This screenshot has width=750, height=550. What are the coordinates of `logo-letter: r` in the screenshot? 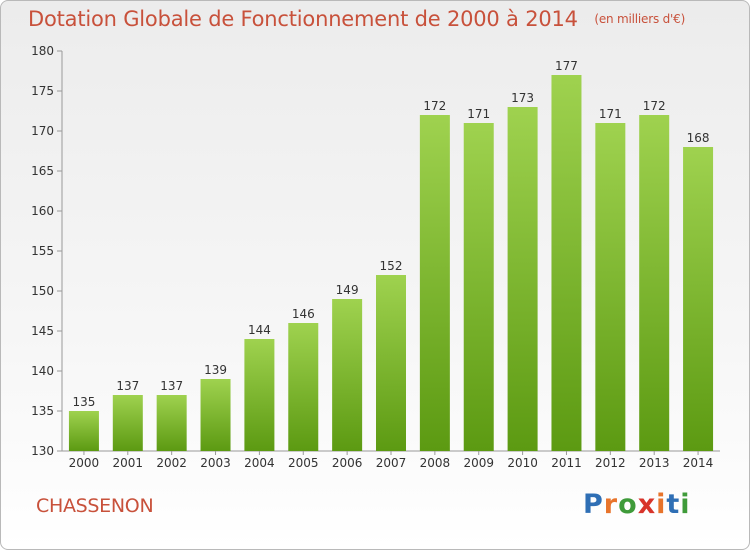 It's located at (611, 504).